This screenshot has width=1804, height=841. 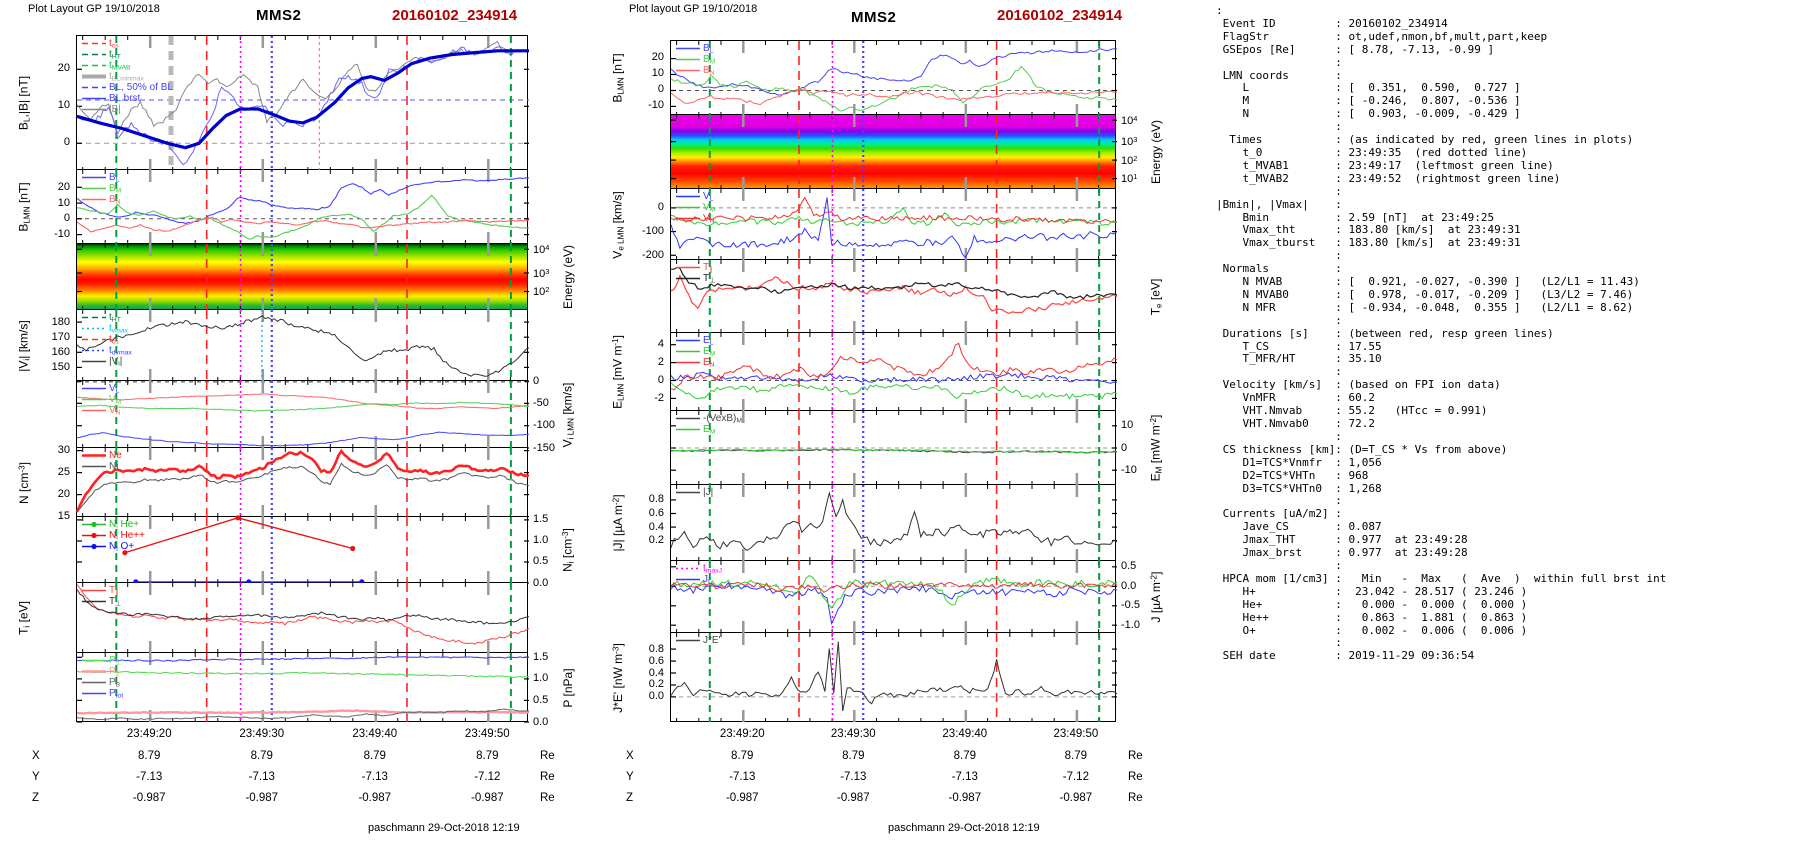 What do you see at coordinates (965, 734) in the screenshot?
I see `time-tick-label: 23:49:40` at bounding box center [965, 734].